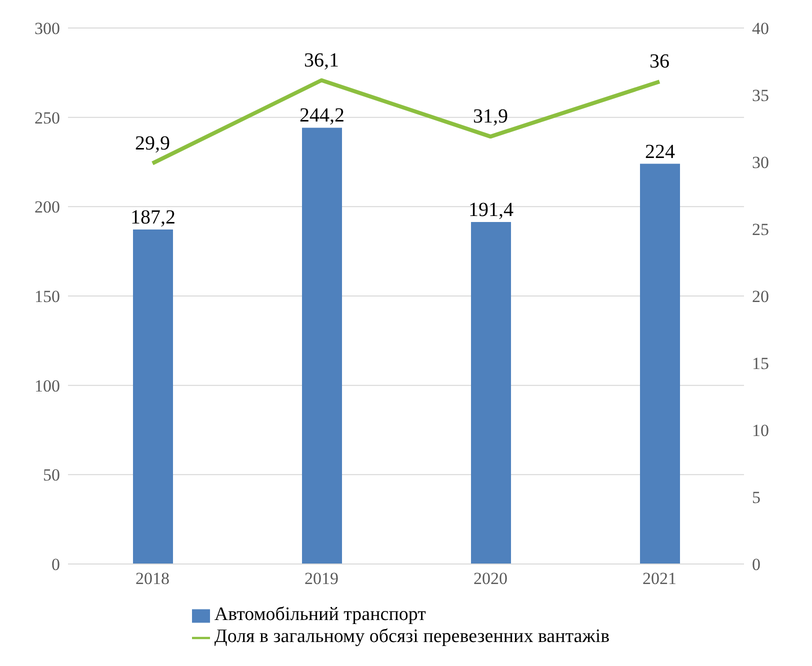  Describe the element at coordinates (47, 386) in the screenshot. I see `y-tick-label: 100` at that location.